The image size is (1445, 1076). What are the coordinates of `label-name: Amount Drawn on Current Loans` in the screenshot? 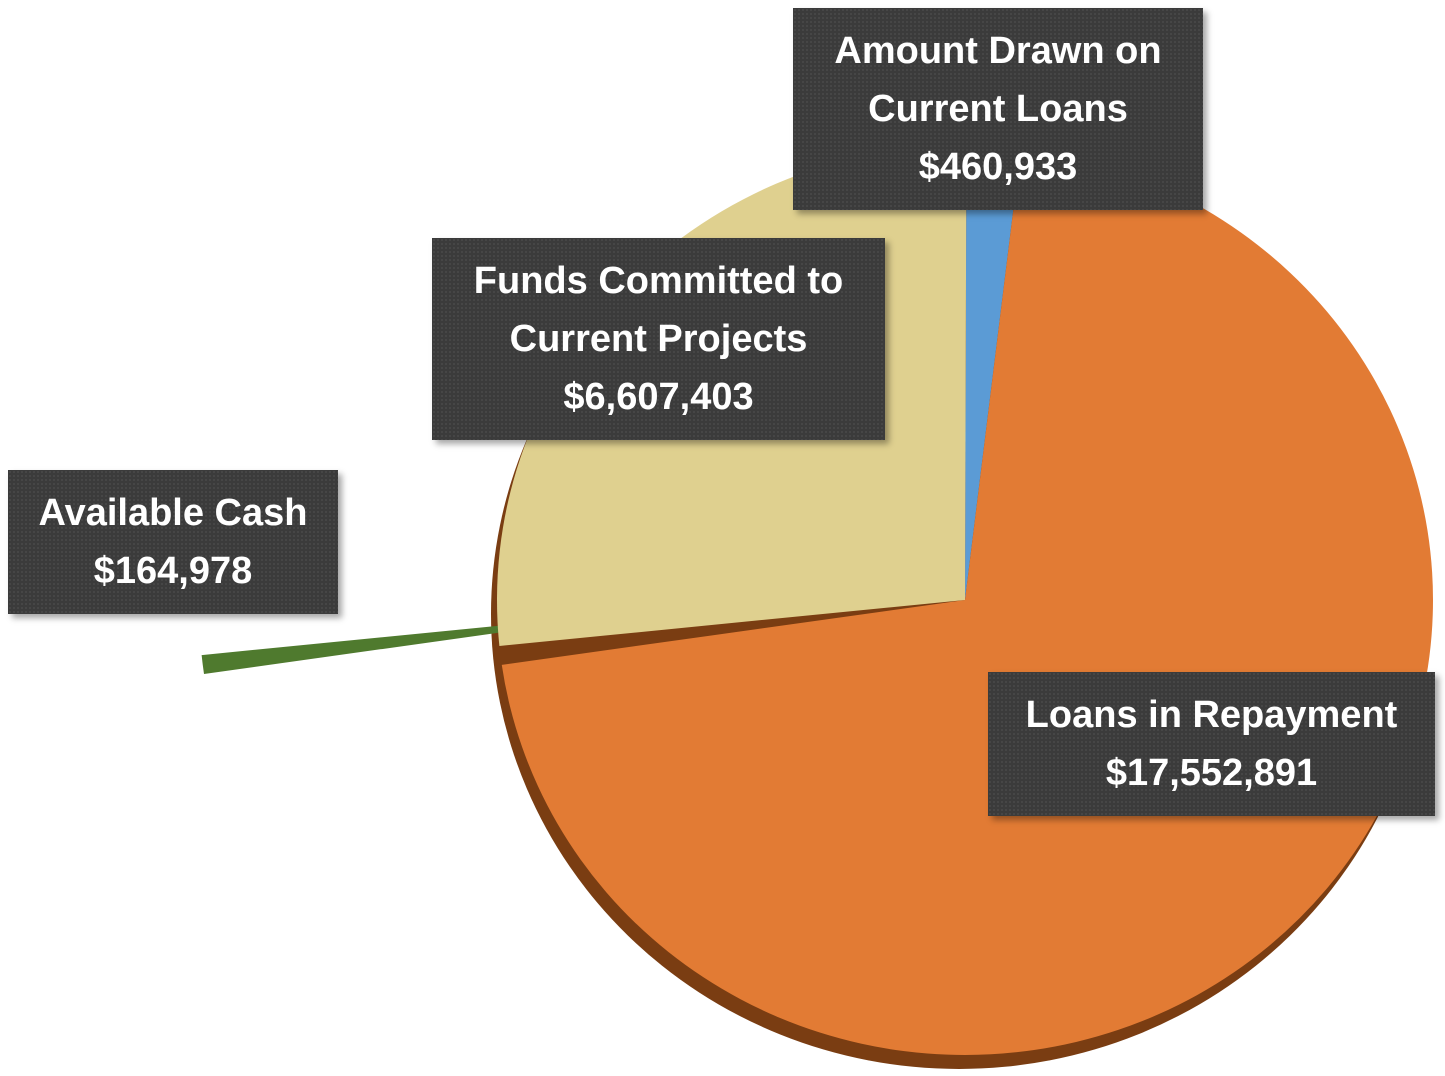 It's located at (998, 80).